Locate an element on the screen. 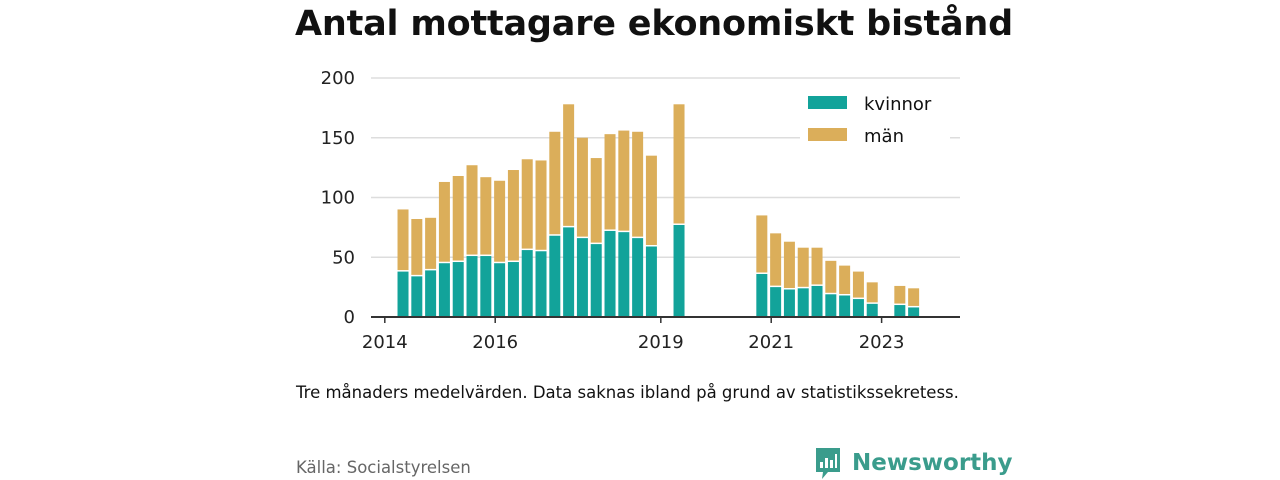 This screenshot has height=480, width=1280. newsworthy-chart-icon is located at coordinates (828, 463).